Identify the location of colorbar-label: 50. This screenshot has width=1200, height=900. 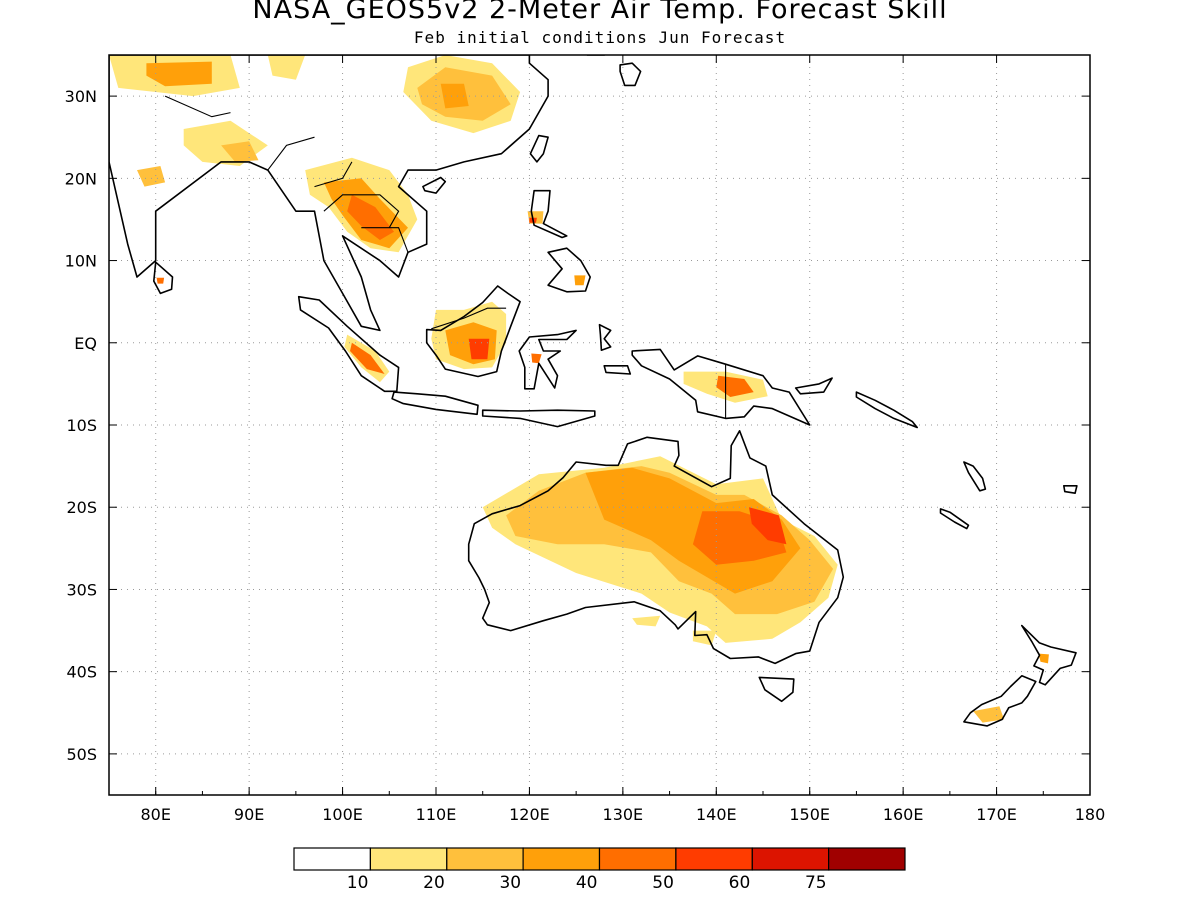
(663, 883).